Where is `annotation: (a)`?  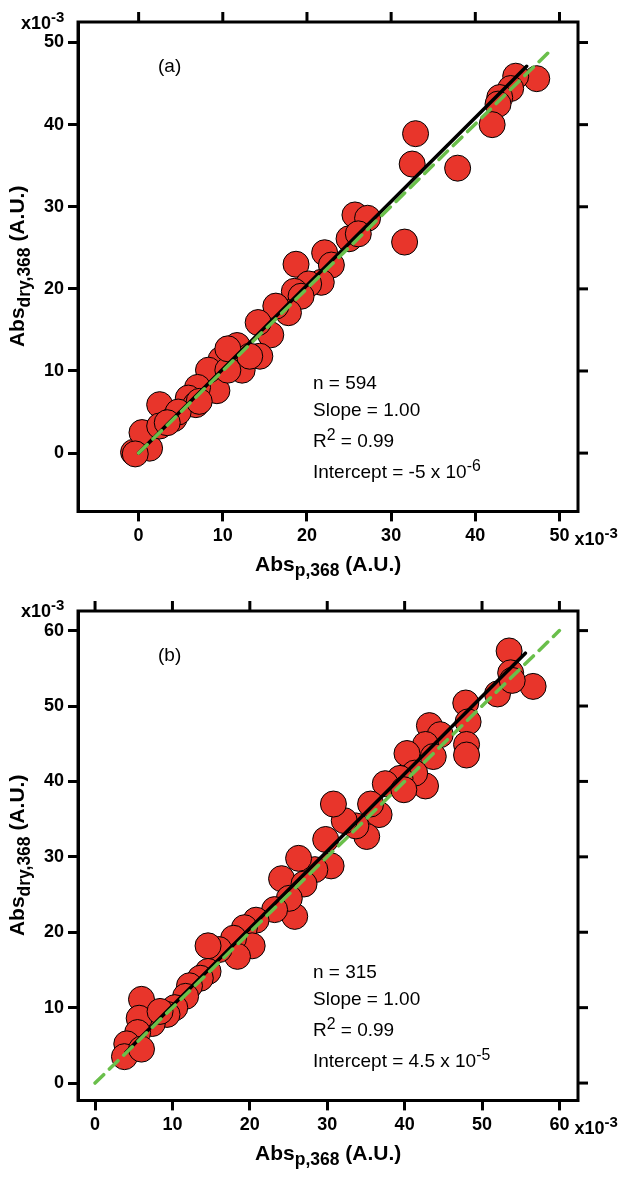 annotation: (a) is located at coordinates (170, 66).